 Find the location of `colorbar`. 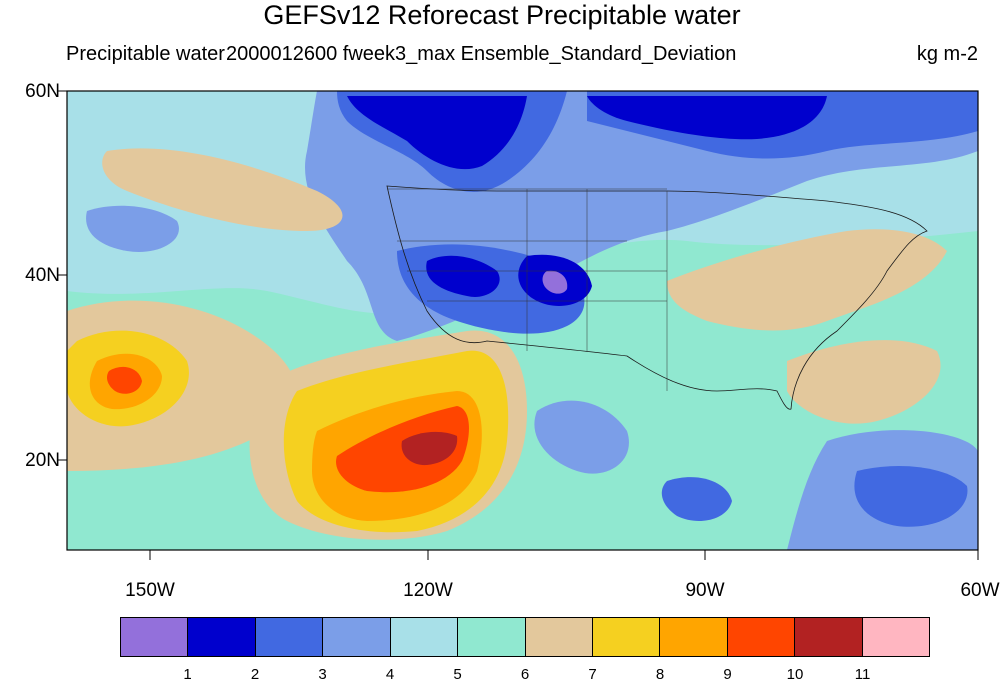

colorbar is located at coordinates (525, 637).